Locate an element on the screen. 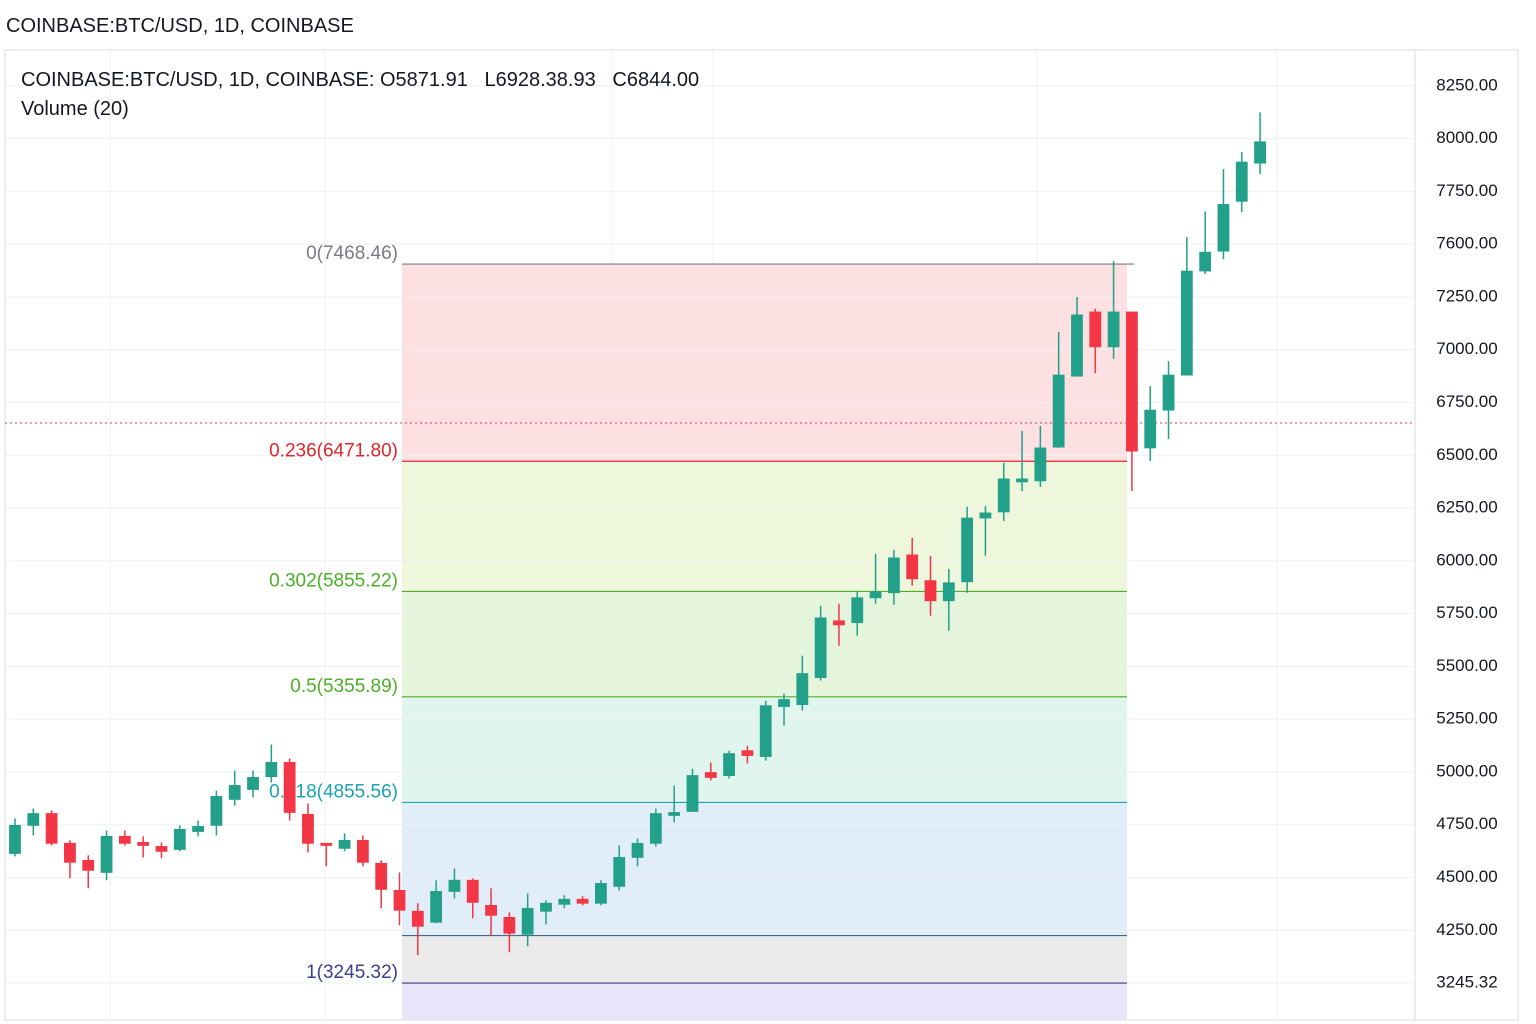 This screenshot has width=1536, height=1024. y-tick-label: 7000.00 is located at coordinates (1466, 348).